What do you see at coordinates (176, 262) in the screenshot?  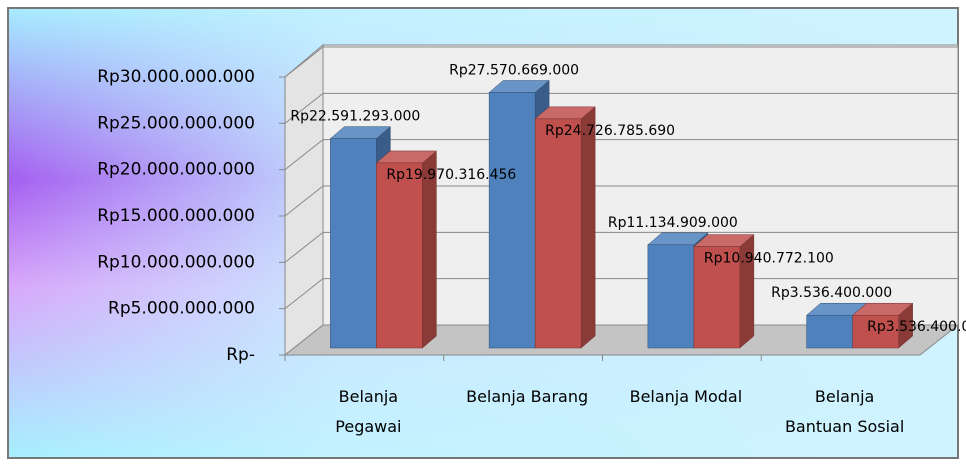 I see `y-tick-label: Rp10.000.000.000` at bounding box center [176, 262].